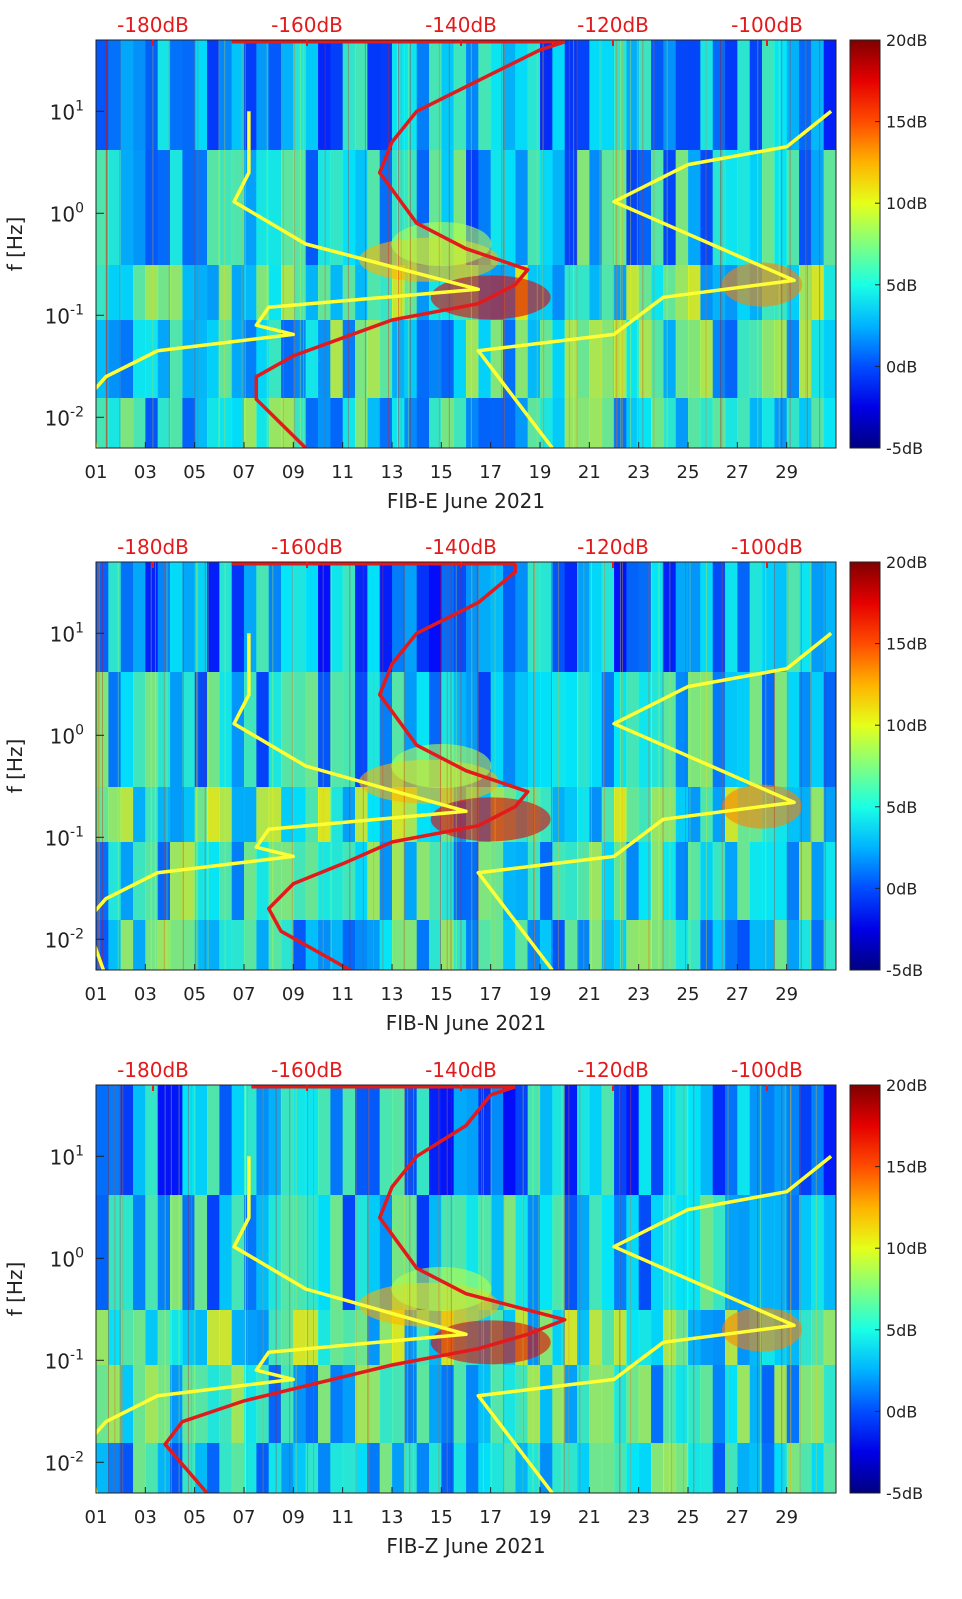 The image size is (962, 1599). Describe the element at coordinates (307, 547) in the screenshot. I see `top-axis-label: -160dB` at that location.